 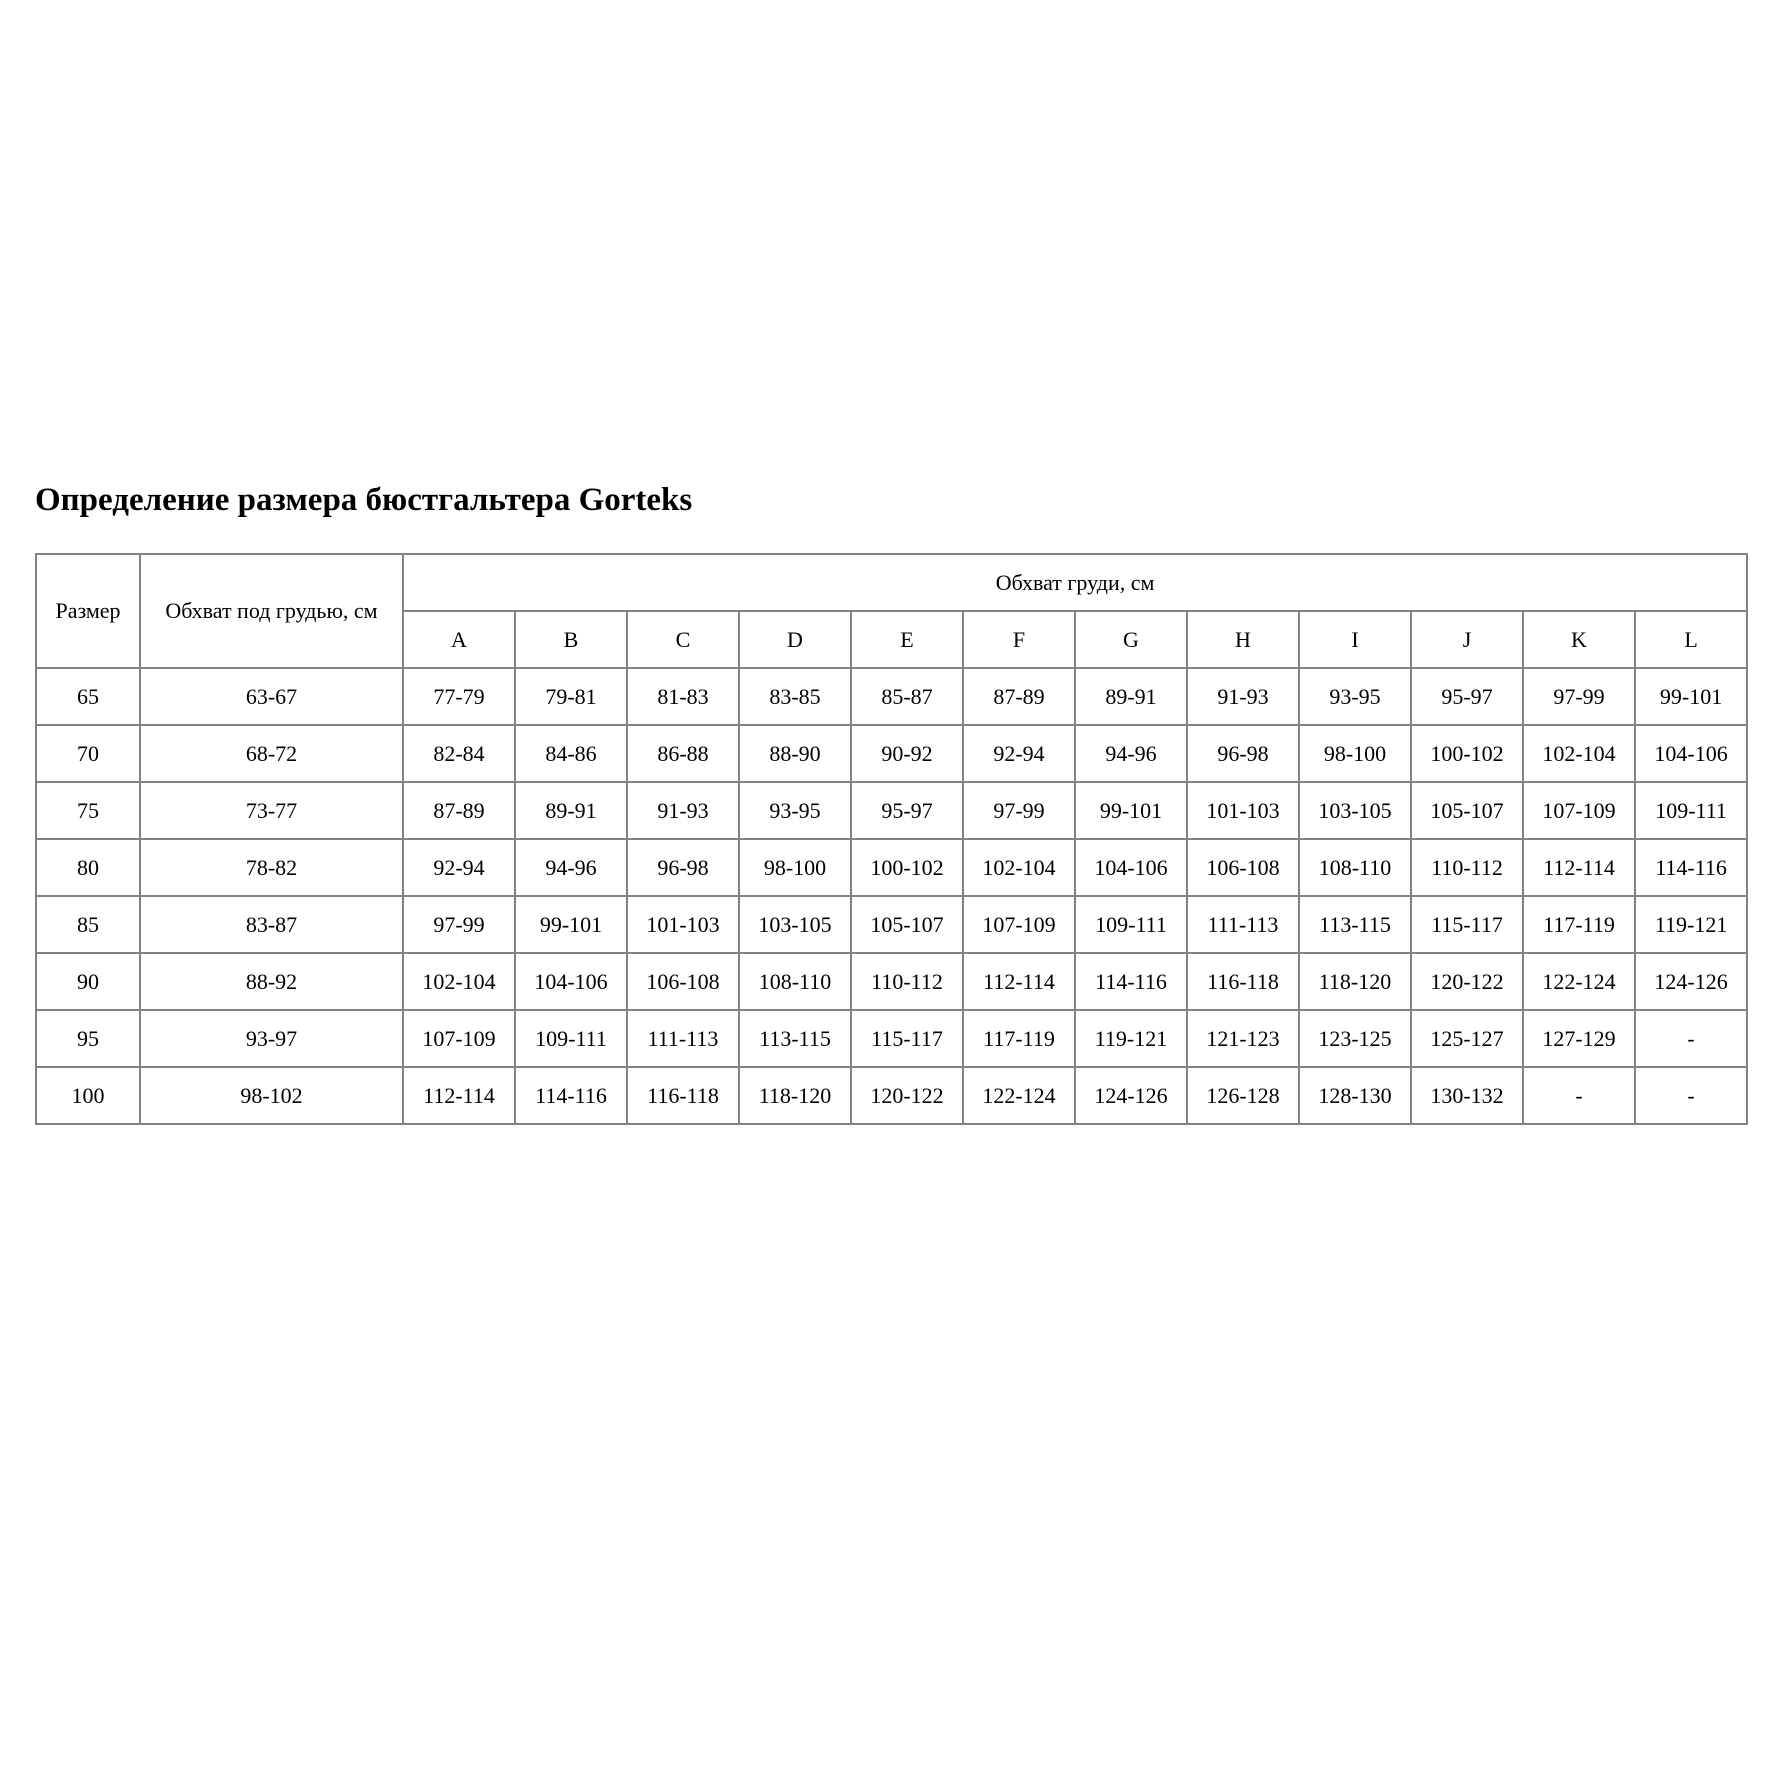 I want to click on page-title: Определение размера бюстгальтера Gorteks, so click(x=364, y=500).